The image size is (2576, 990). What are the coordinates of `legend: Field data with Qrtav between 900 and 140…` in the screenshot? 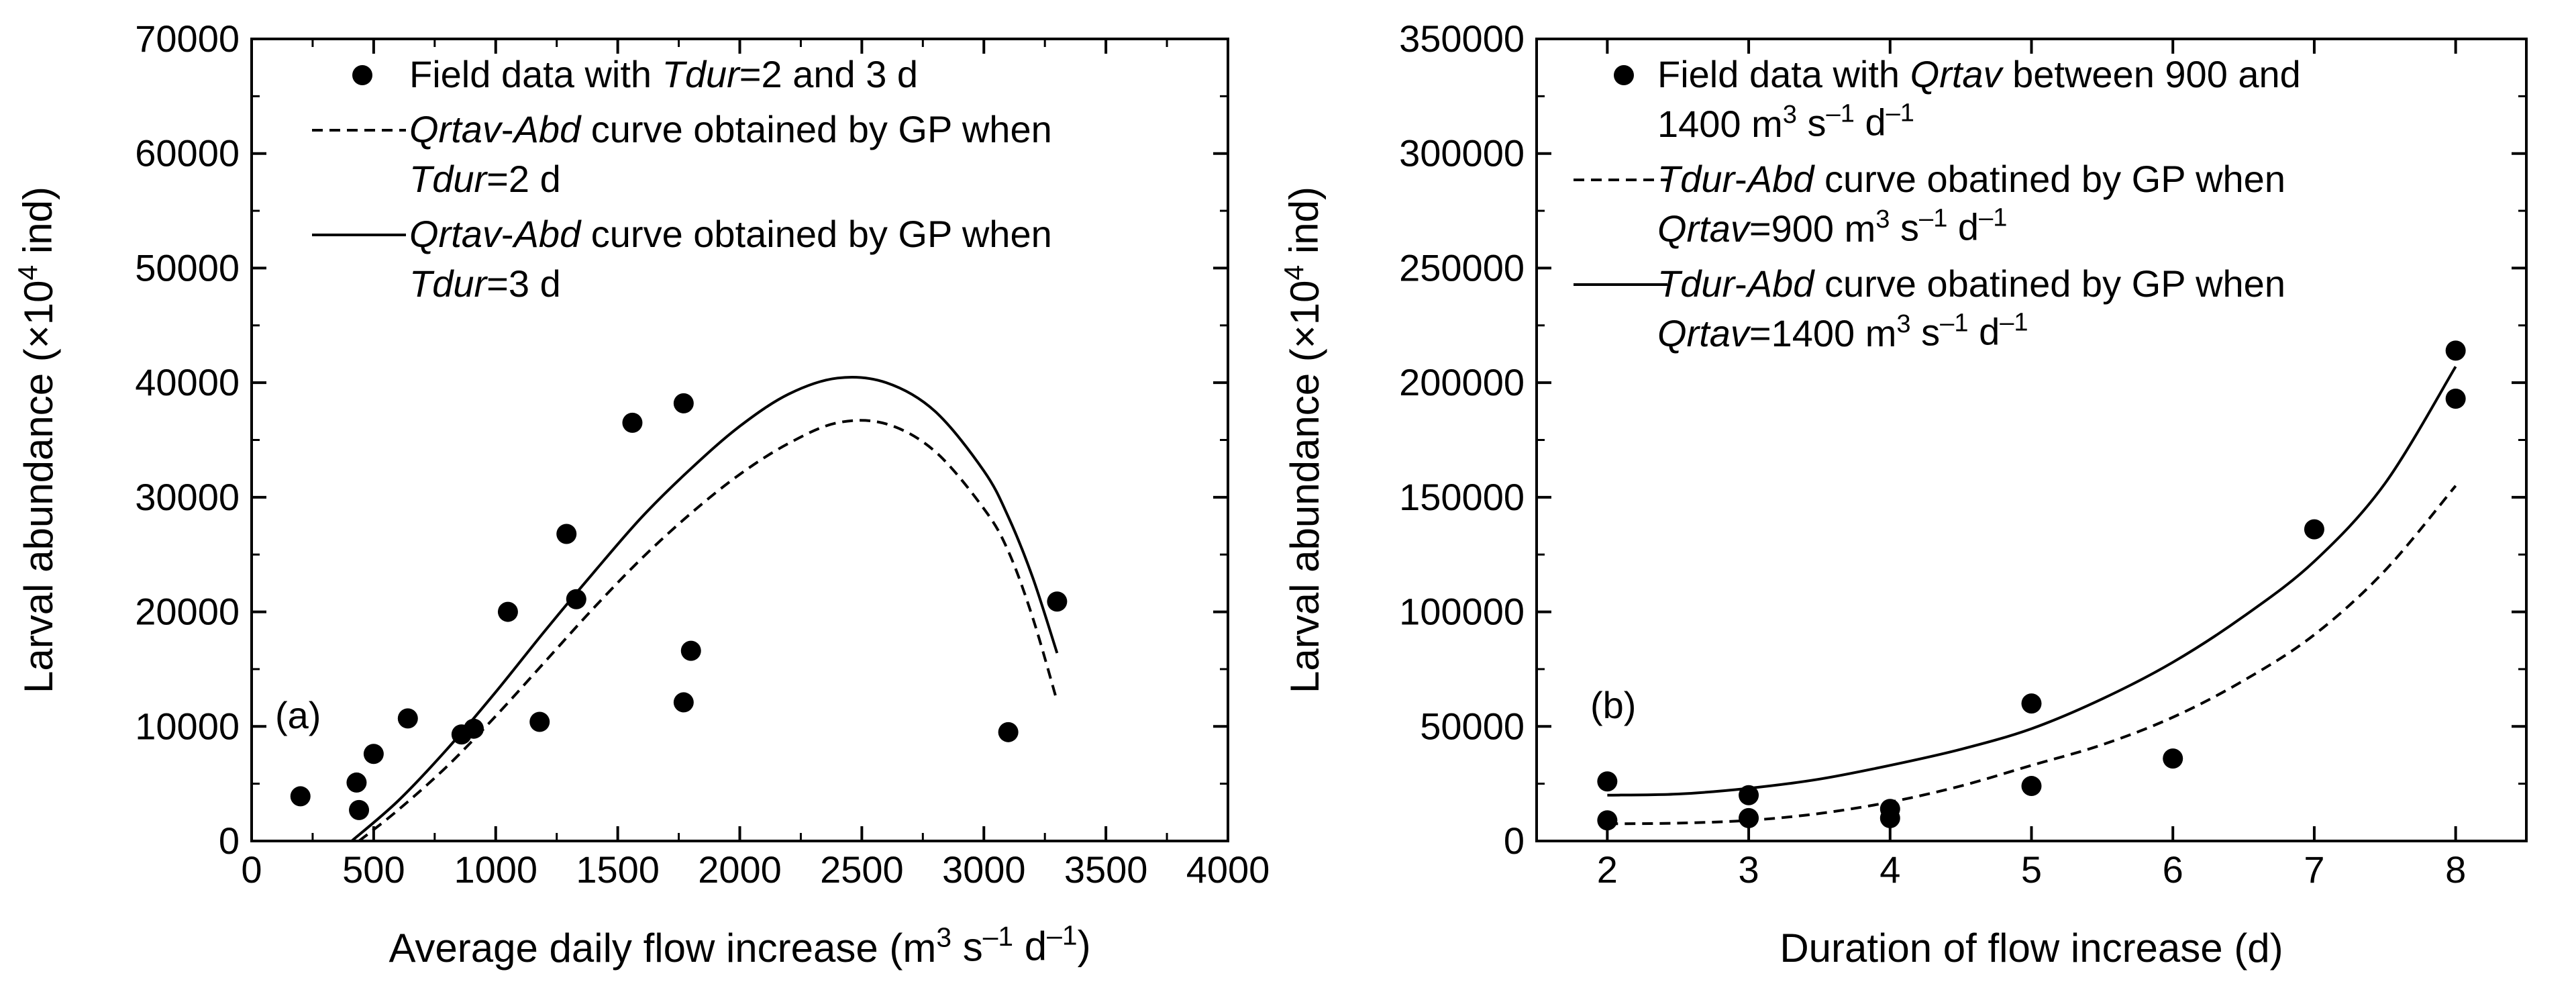 It's located at (1937, 203).